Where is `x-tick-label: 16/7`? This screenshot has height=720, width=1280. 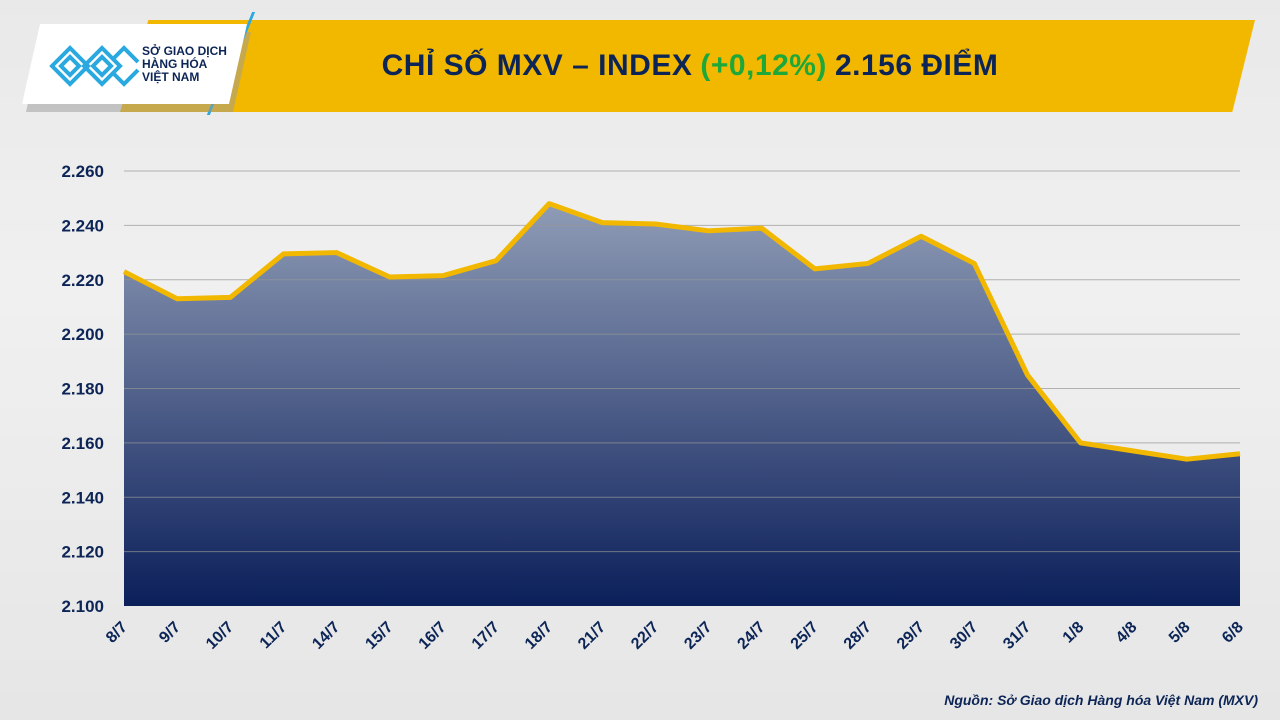
x-tick-label: 16/7 is located at coordinates (433, 636).